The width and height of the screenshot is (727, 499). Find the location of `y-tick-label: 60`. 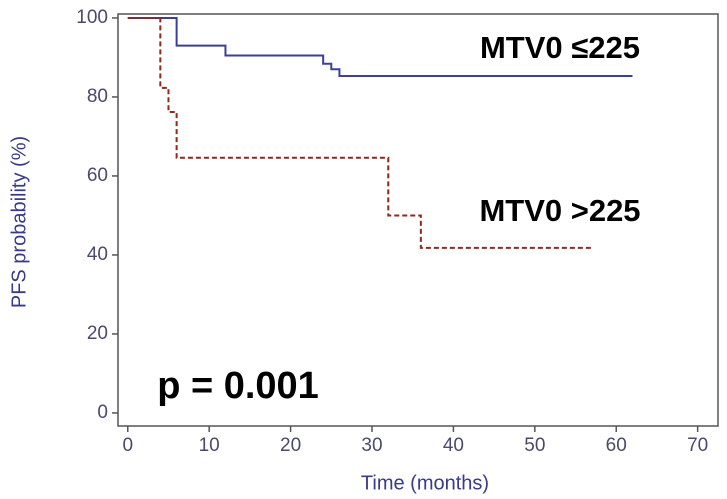

y-tick-label: 60 is located at coordinates (97, 175).